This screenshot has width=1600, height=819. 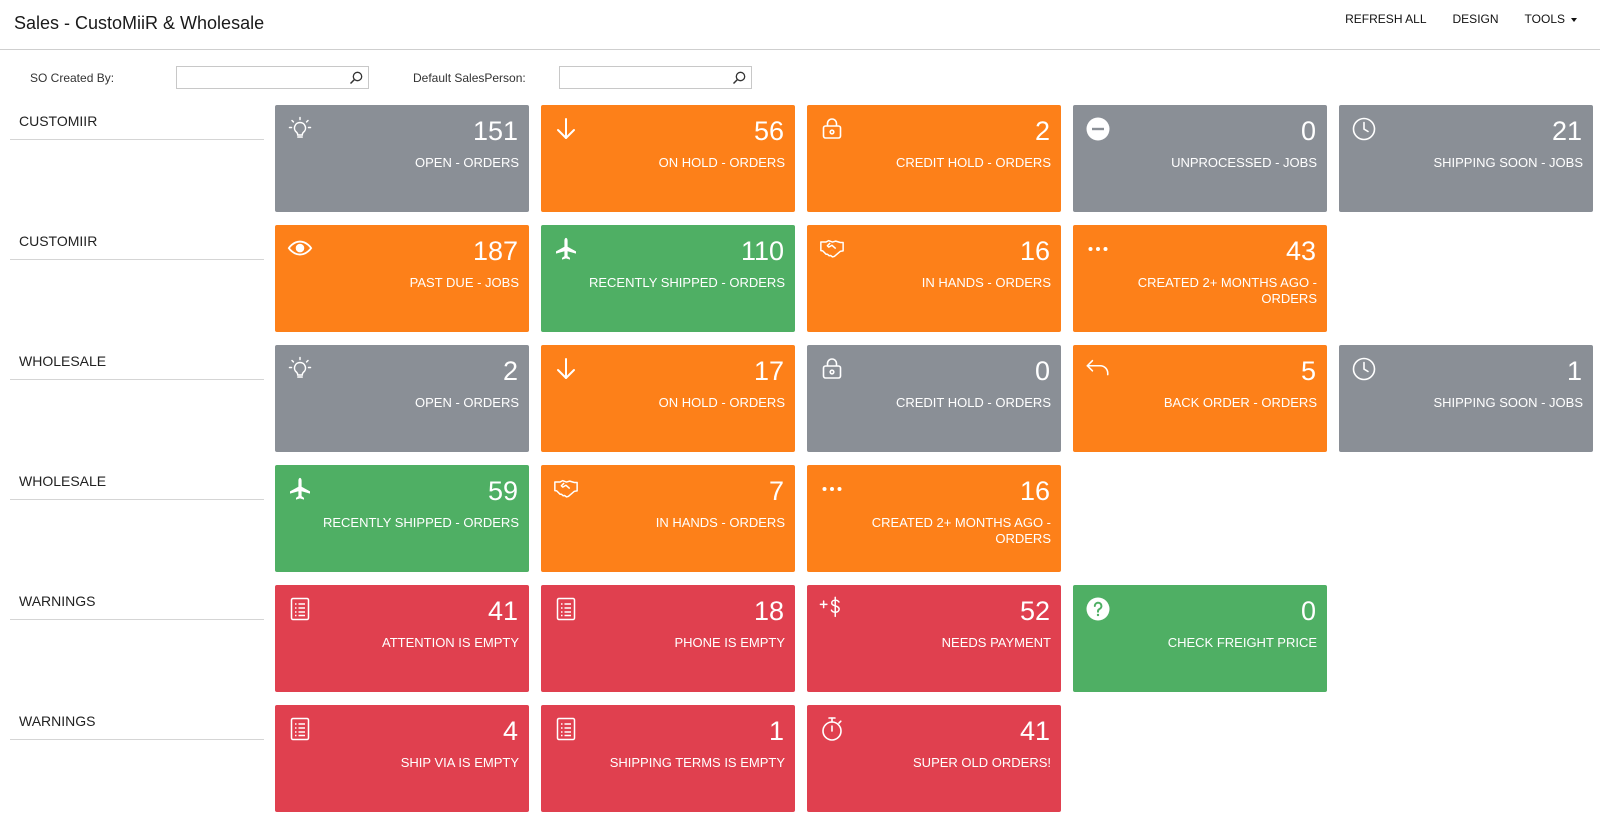 What do you see at coordinates (466, 402) in the screenshot?
I see `tile-label: OPEN - ORDERS` at bounding box center [466, 402].